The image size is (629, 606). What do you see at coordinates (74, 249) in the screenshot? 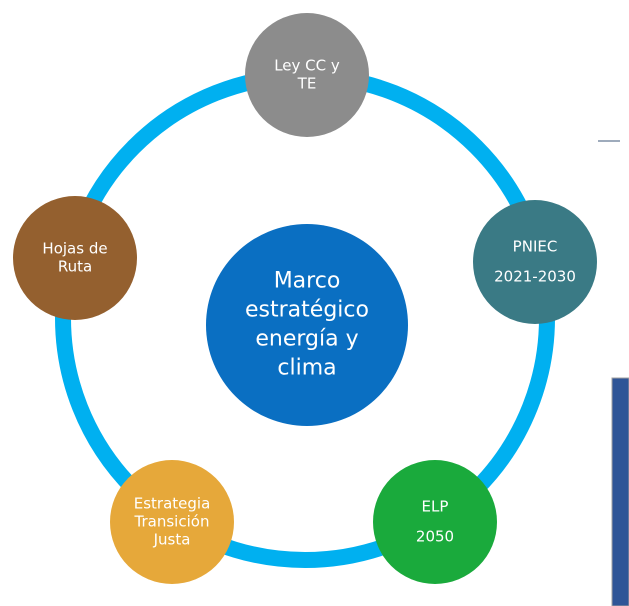
I see `node-label: Hojas de` at bounding box center [74, 249].